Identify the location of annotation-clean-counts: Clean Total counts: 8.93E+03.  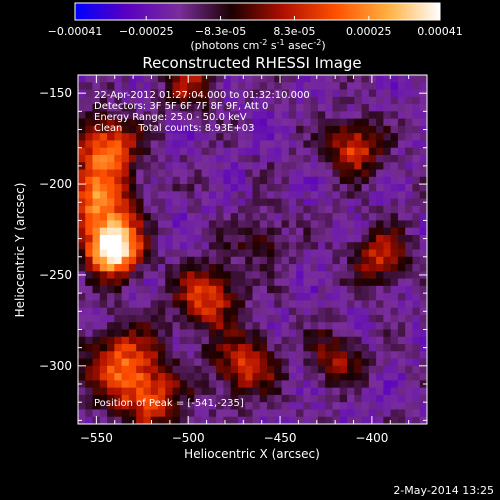
(174, 128).